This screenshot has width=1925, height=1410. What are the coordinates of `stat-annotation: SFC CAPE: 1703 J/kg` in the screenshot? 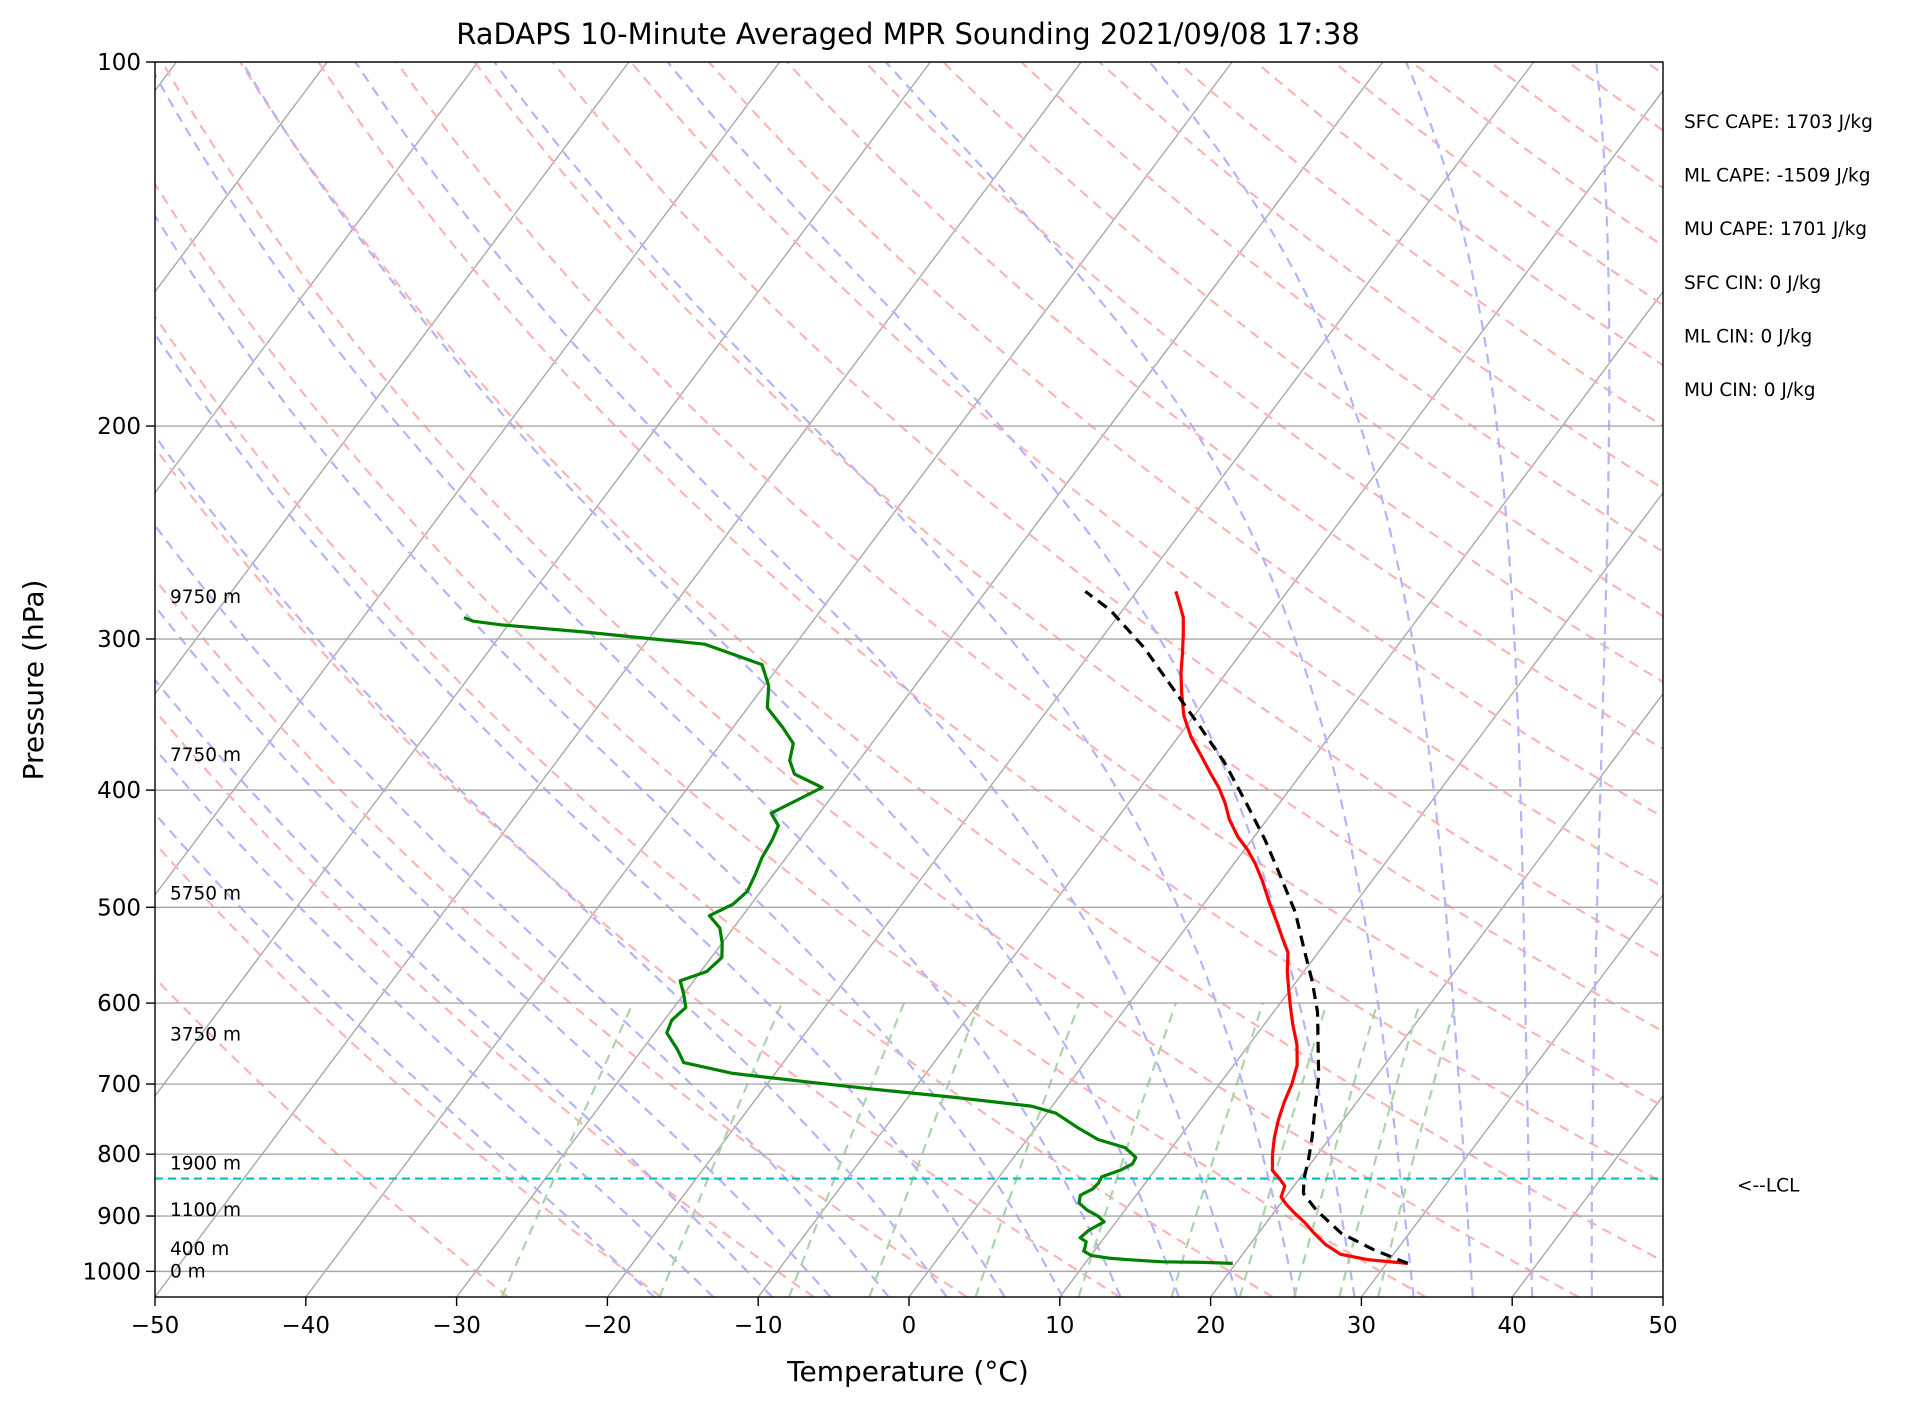 It's located at (1778, 122).